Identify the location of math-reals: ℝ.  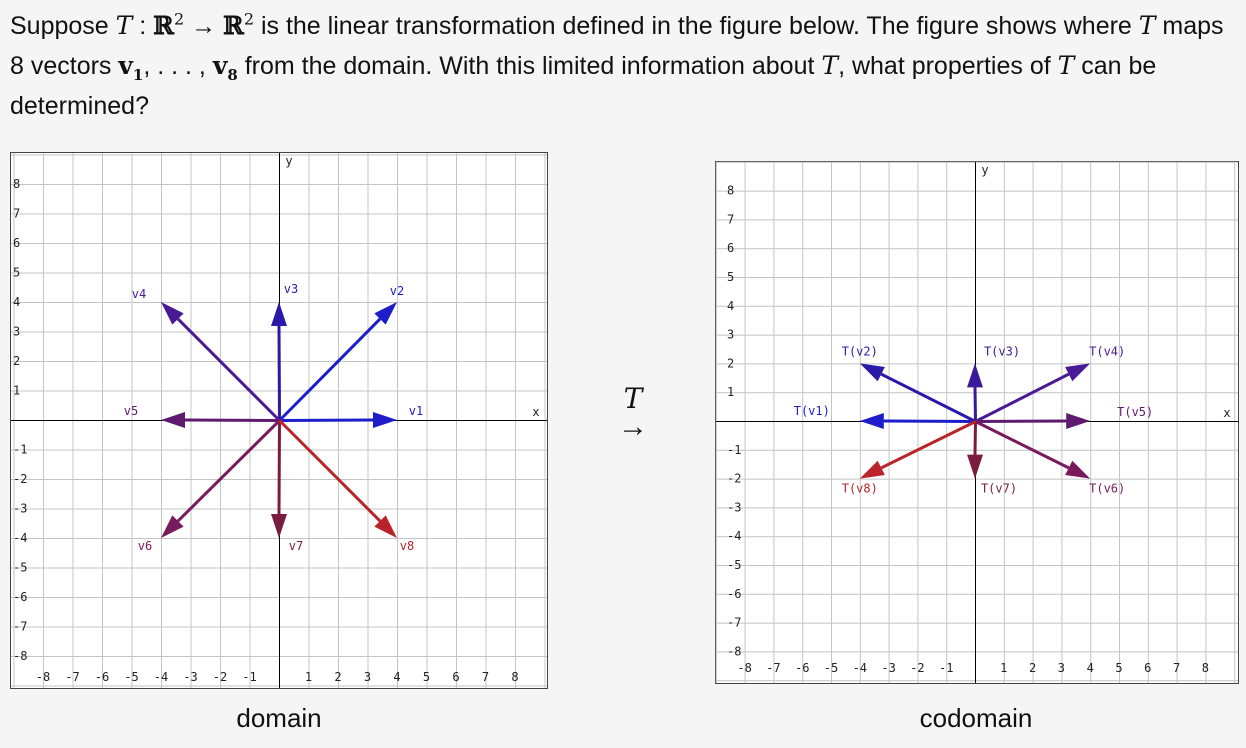
(233, 25).